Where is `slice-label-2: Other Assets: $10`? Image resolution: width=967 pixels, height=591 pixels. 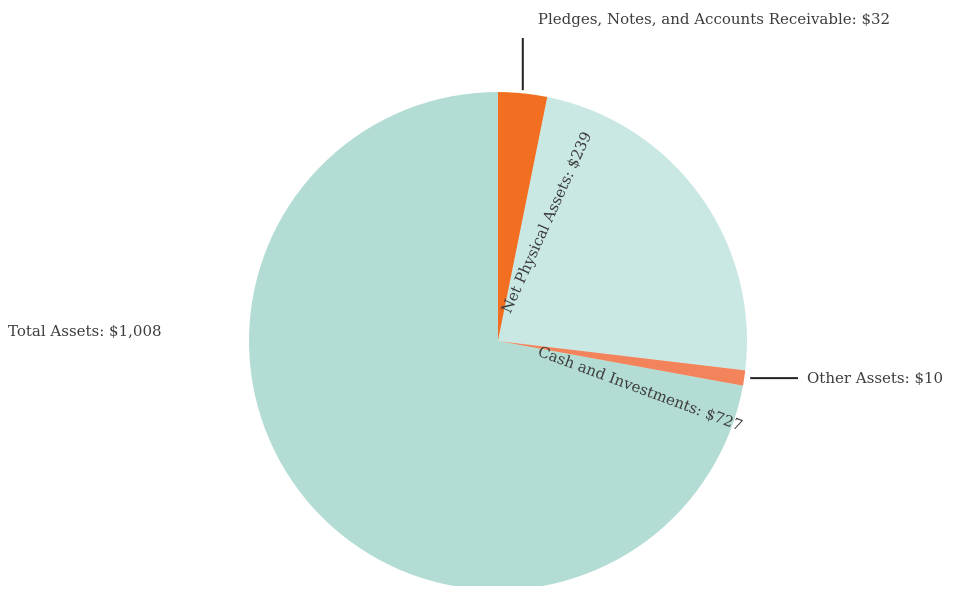 slice-label-2: Other Assets: $10 is located at coordinates (875, 378).